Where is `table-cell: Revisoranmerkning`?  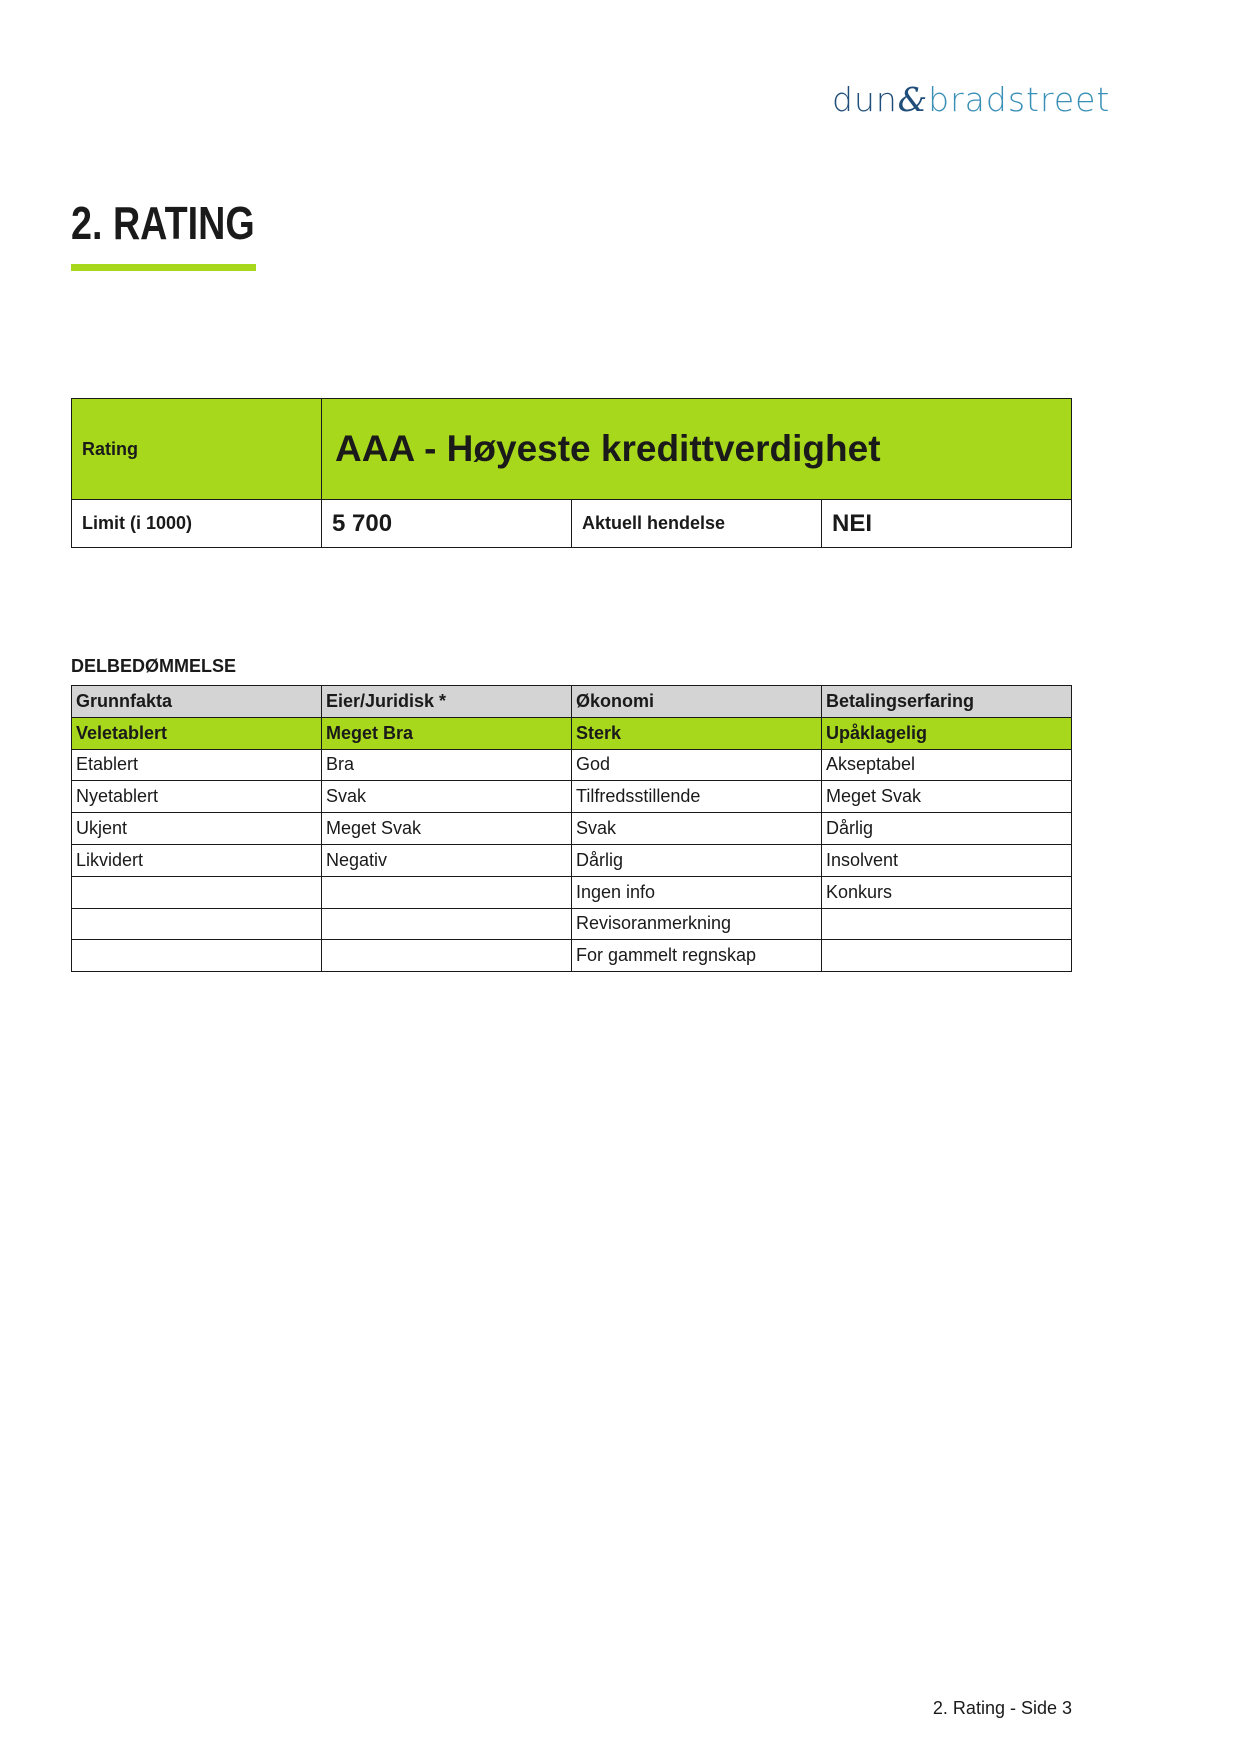
table-cell: Revisoranmerkning is located at coordinates (696, 924).